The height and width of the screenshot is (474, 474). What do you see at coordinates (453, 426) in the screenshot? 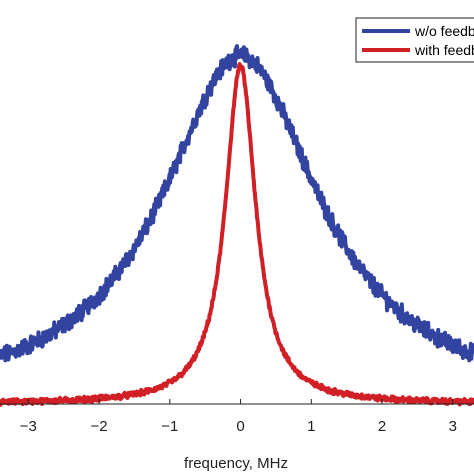
I see `x-tick-label: 3` at bounding box center [453, 426].